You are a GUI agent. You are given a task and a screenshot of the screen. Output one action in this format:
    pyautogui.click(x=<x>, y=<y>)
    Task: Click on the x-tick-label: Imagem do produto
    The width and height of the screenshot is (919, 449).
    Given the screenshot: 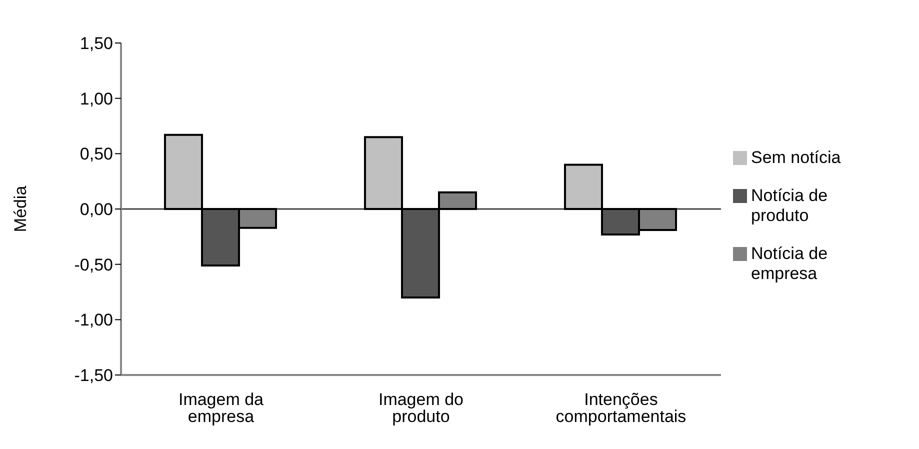 What is the action you would take?
    pyautogui.click(x=421, y=408)
    